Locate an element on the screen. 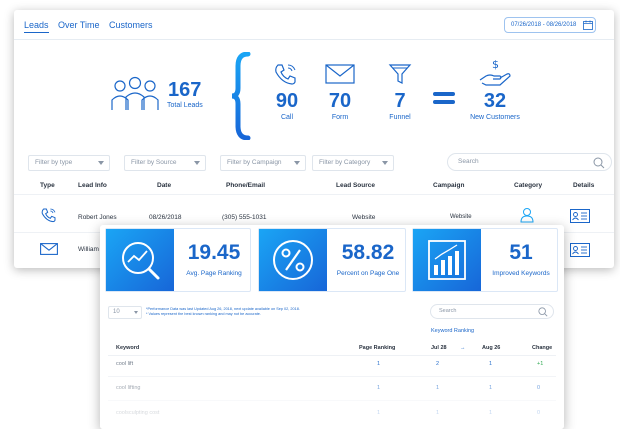  arrow-right-icon: → is located at coordinates (463, 348).